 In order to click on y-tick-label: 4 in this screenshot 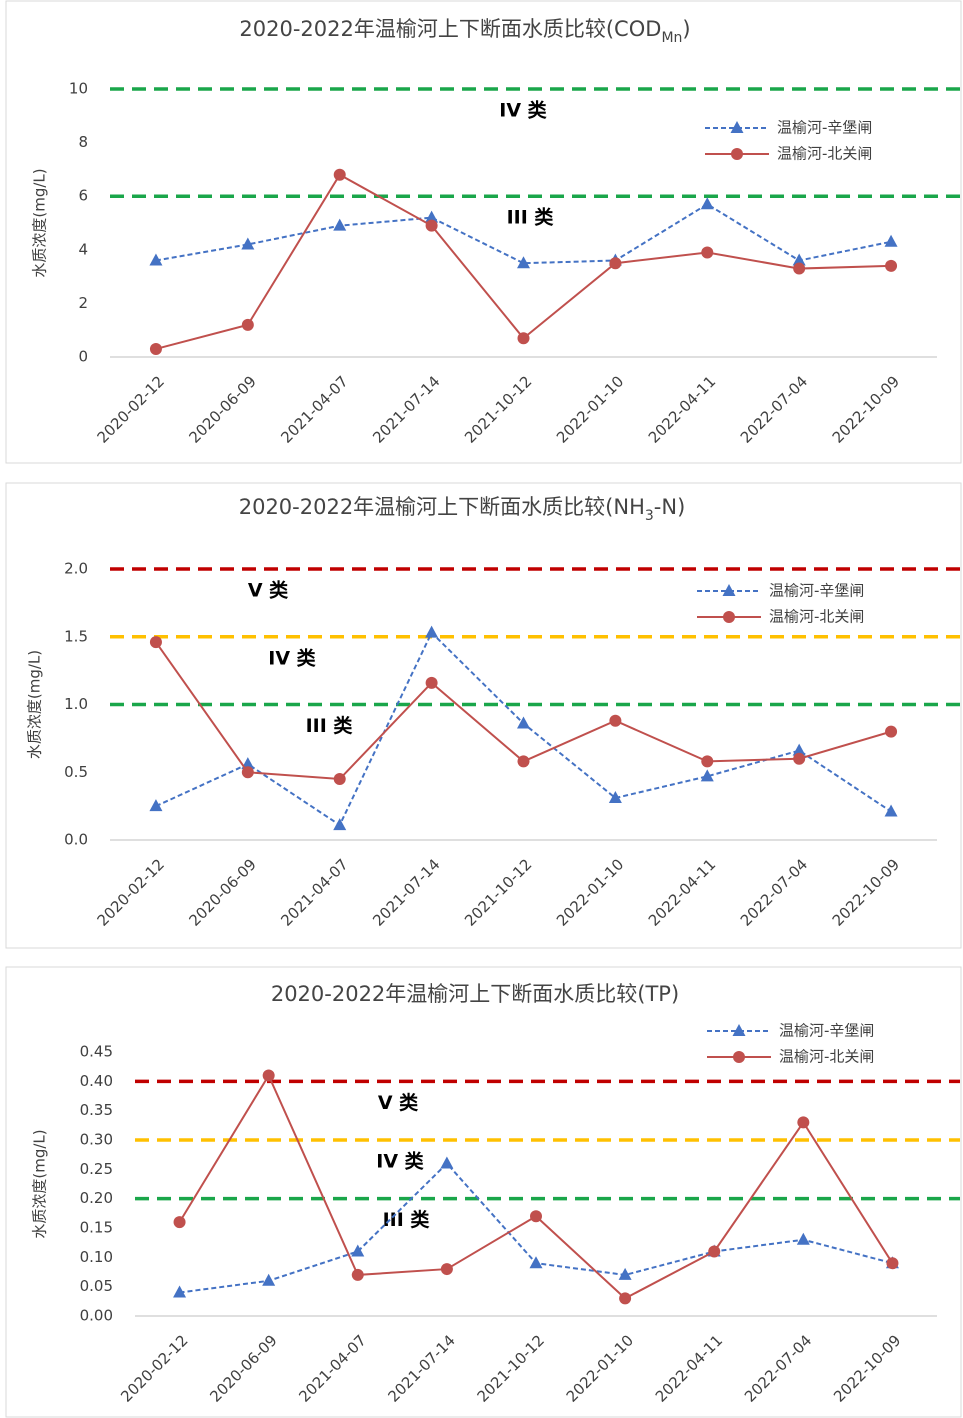, I will do `click(83, 249)`.